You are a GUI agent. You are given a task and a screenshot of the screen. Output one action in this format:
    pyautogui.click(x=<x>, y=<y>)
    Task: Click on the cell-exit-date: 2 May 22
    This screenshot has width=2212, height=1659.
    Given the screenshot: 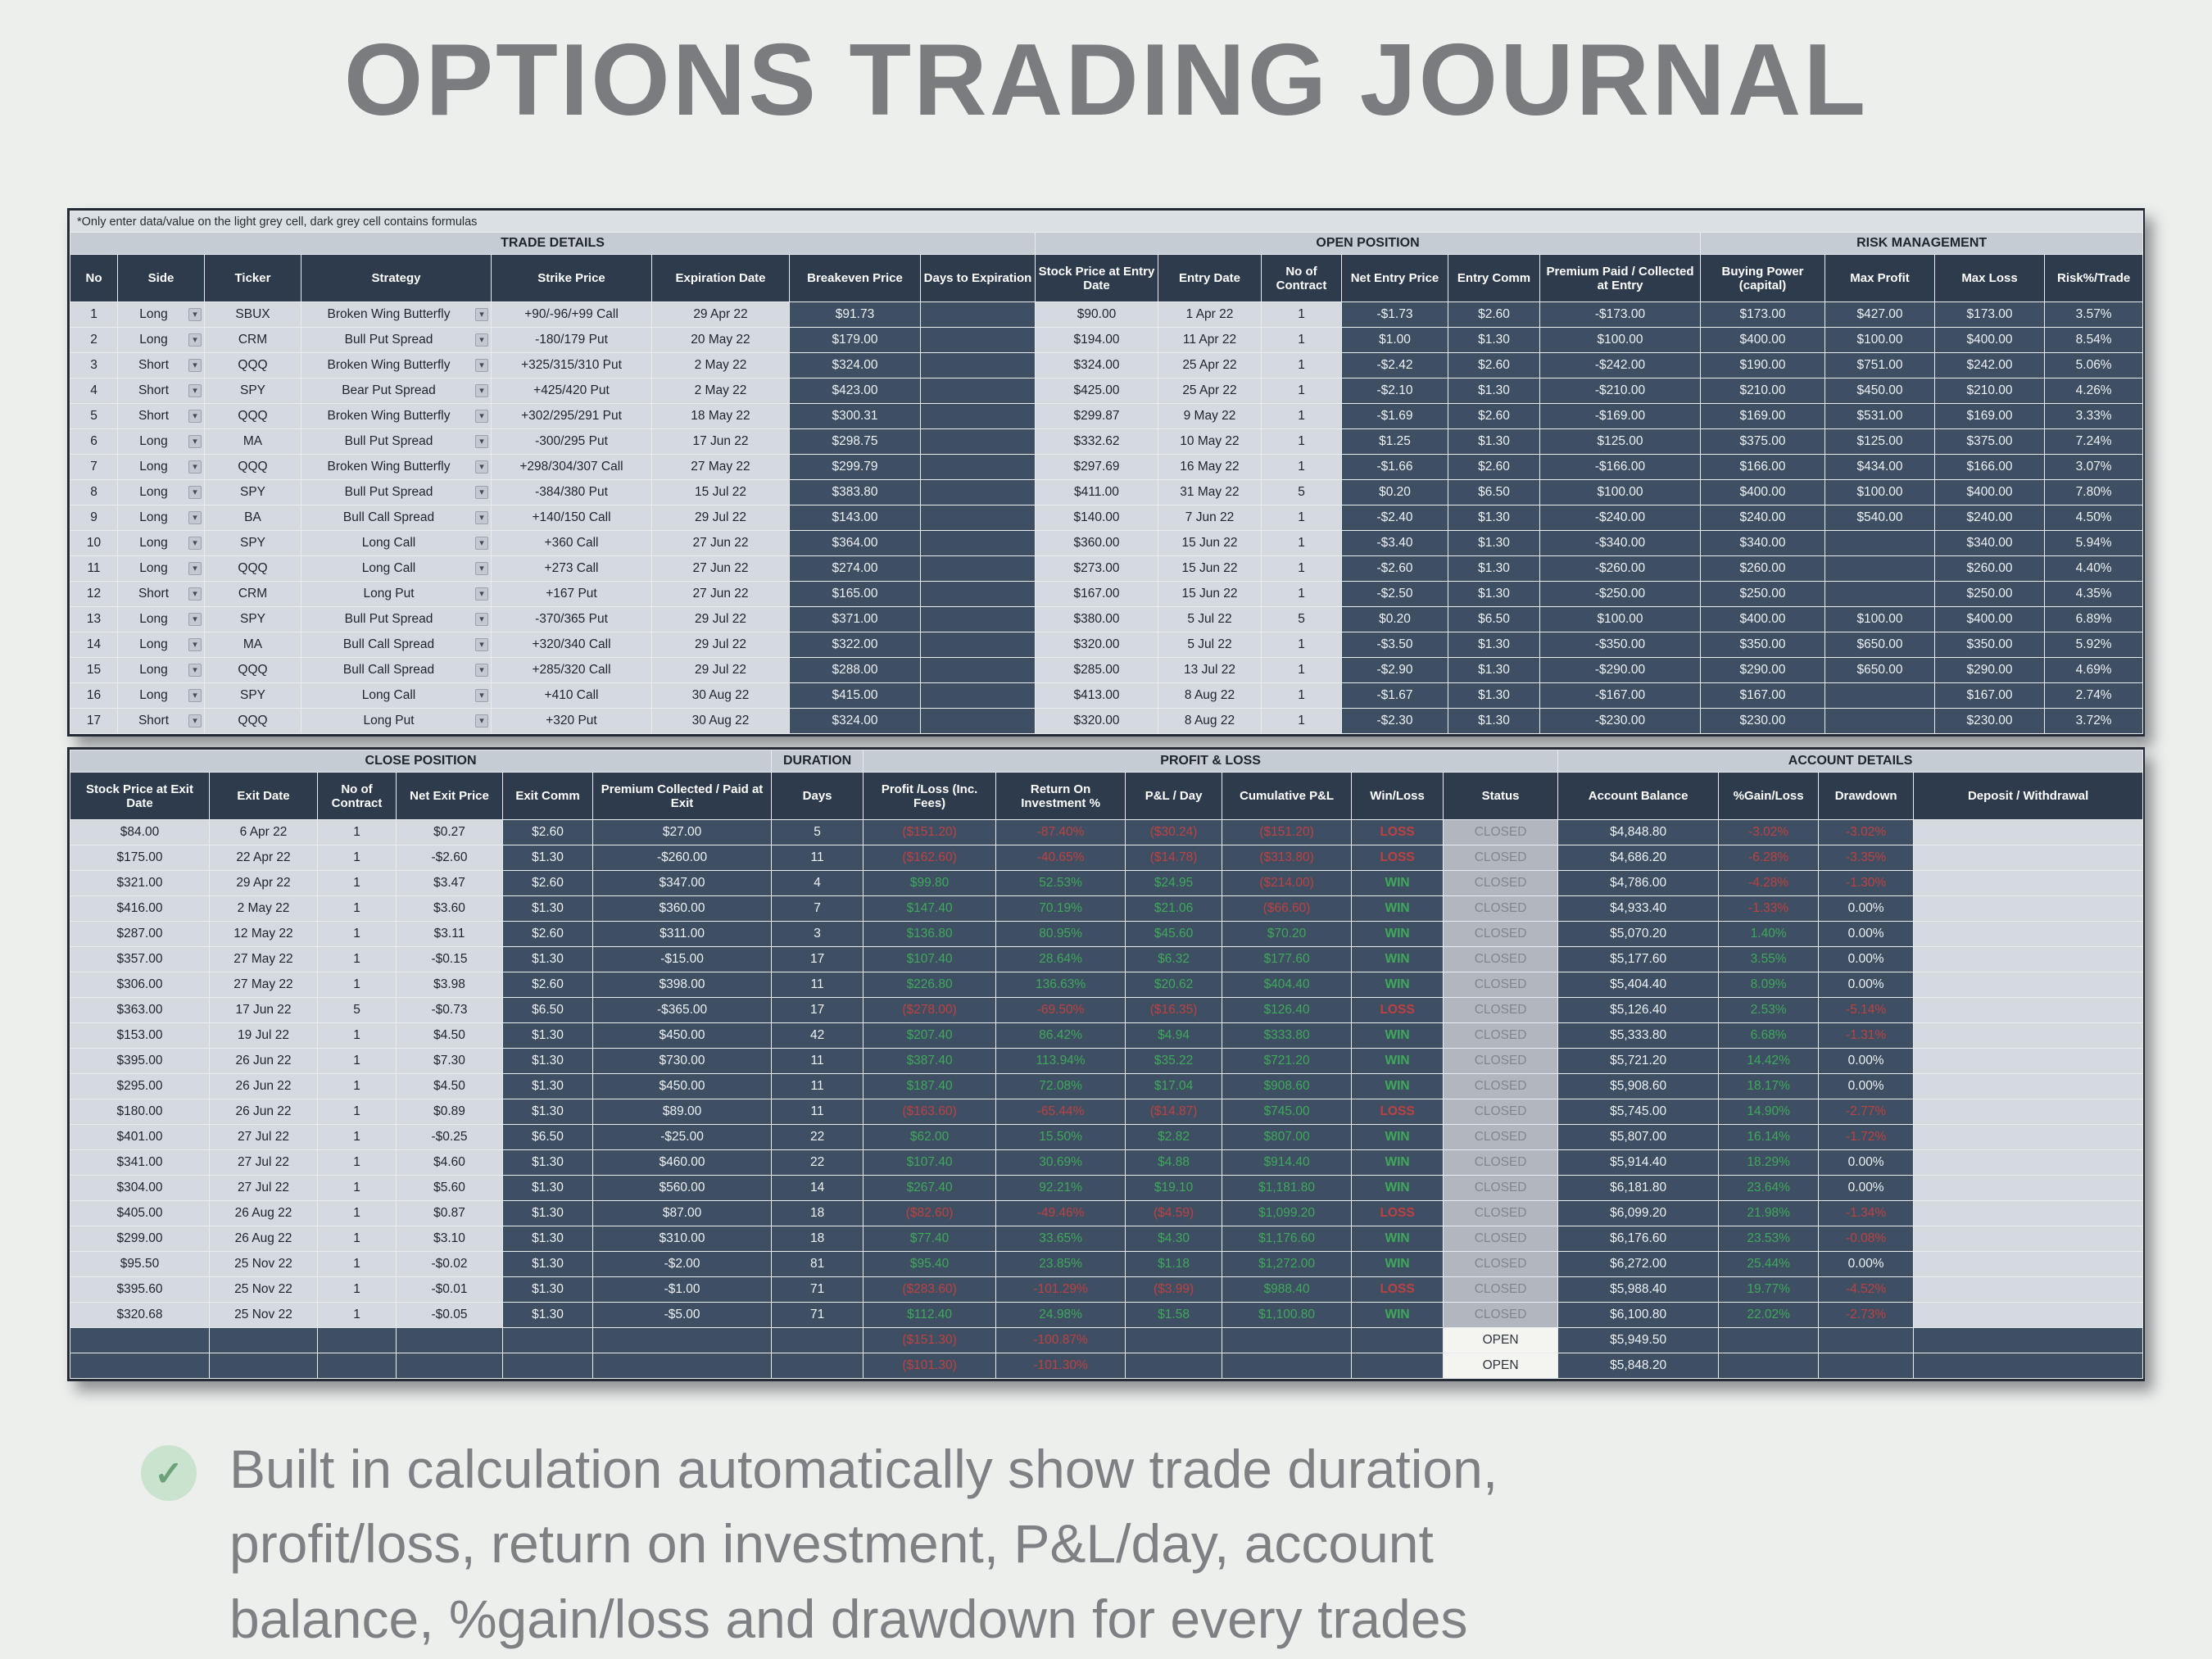 What is the action you would take?
    pyautogui.click(x=263, y=908)
    